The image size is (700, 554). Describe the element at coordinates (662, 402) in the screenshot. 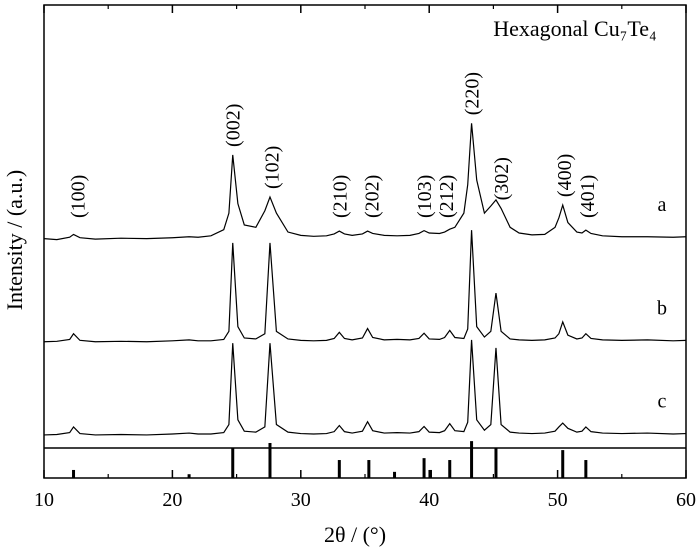

I see `series-label: c` at that location.